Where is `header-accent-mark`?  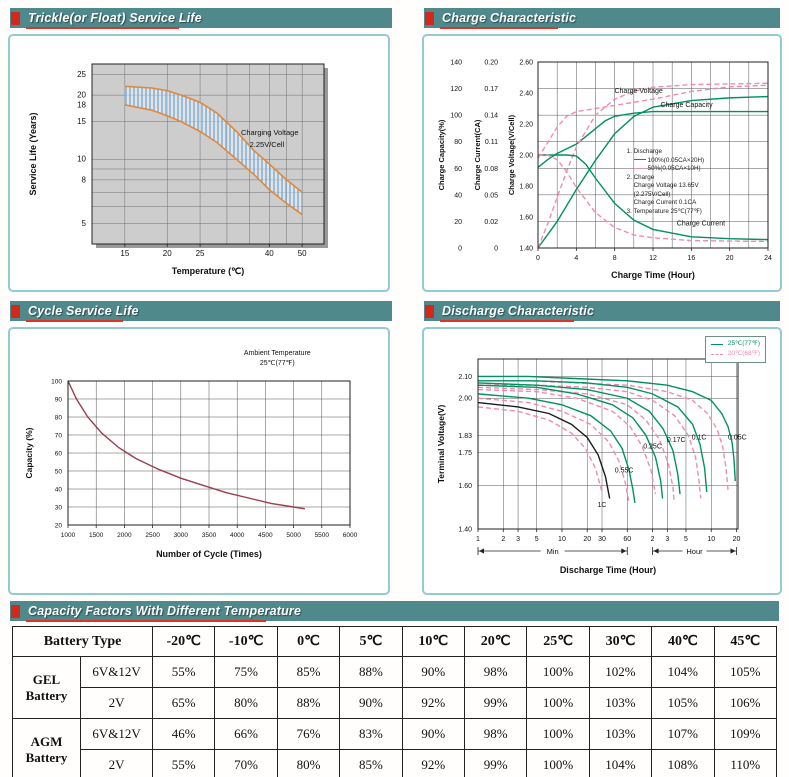 header-accent-mark is located at coordinates (15, 18).